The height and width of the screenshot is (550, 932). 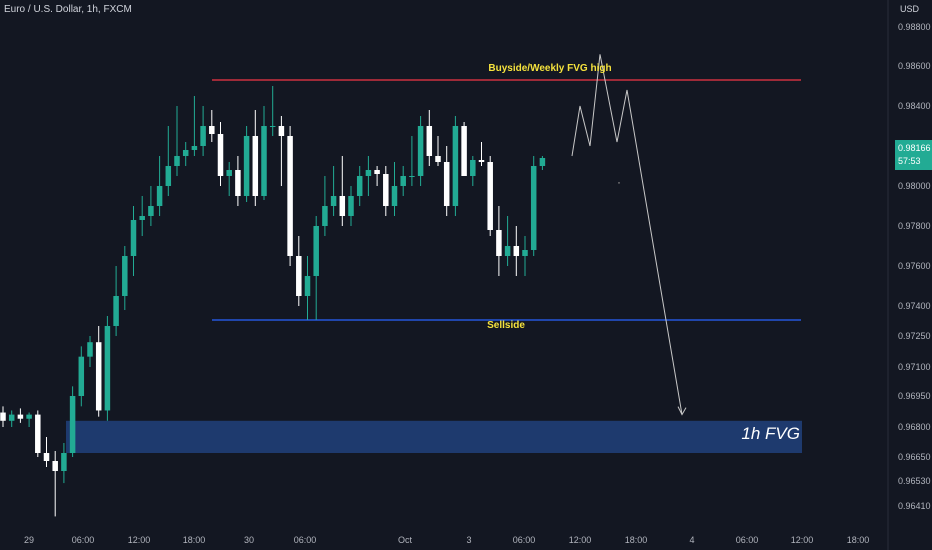 What do you see at coordinates (910, 9) in the screenshot?
I see `currency-label: USD` at bounding box center [910, 9].